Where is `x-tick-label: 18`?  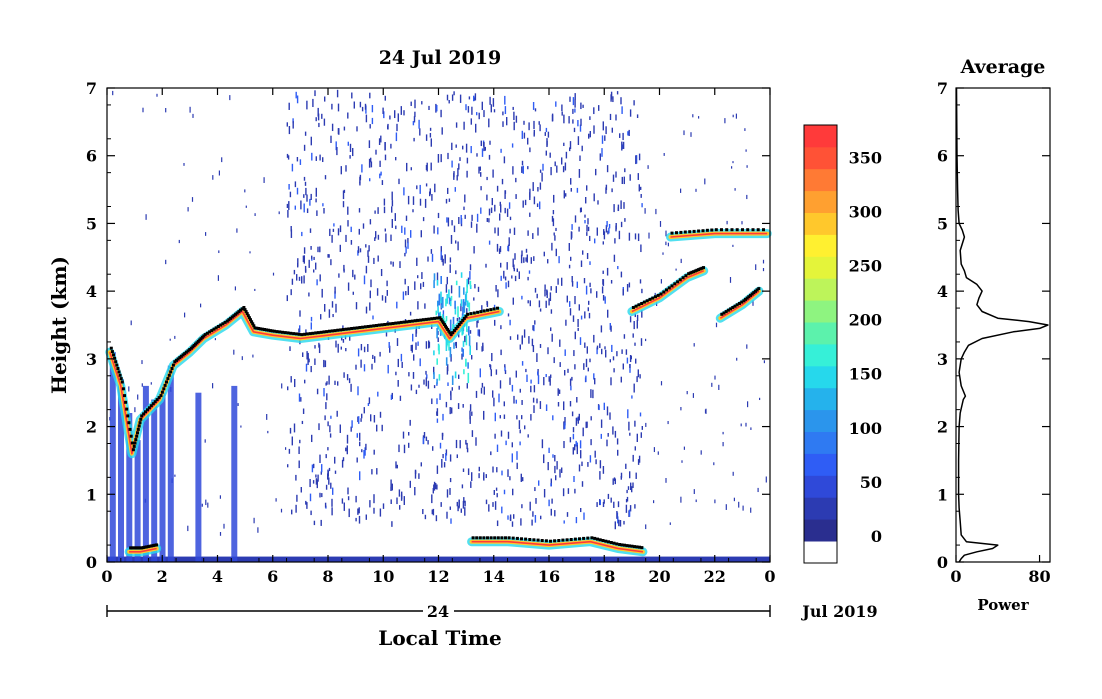
x-tick-label: 18 is located at coordinates (604, 576).